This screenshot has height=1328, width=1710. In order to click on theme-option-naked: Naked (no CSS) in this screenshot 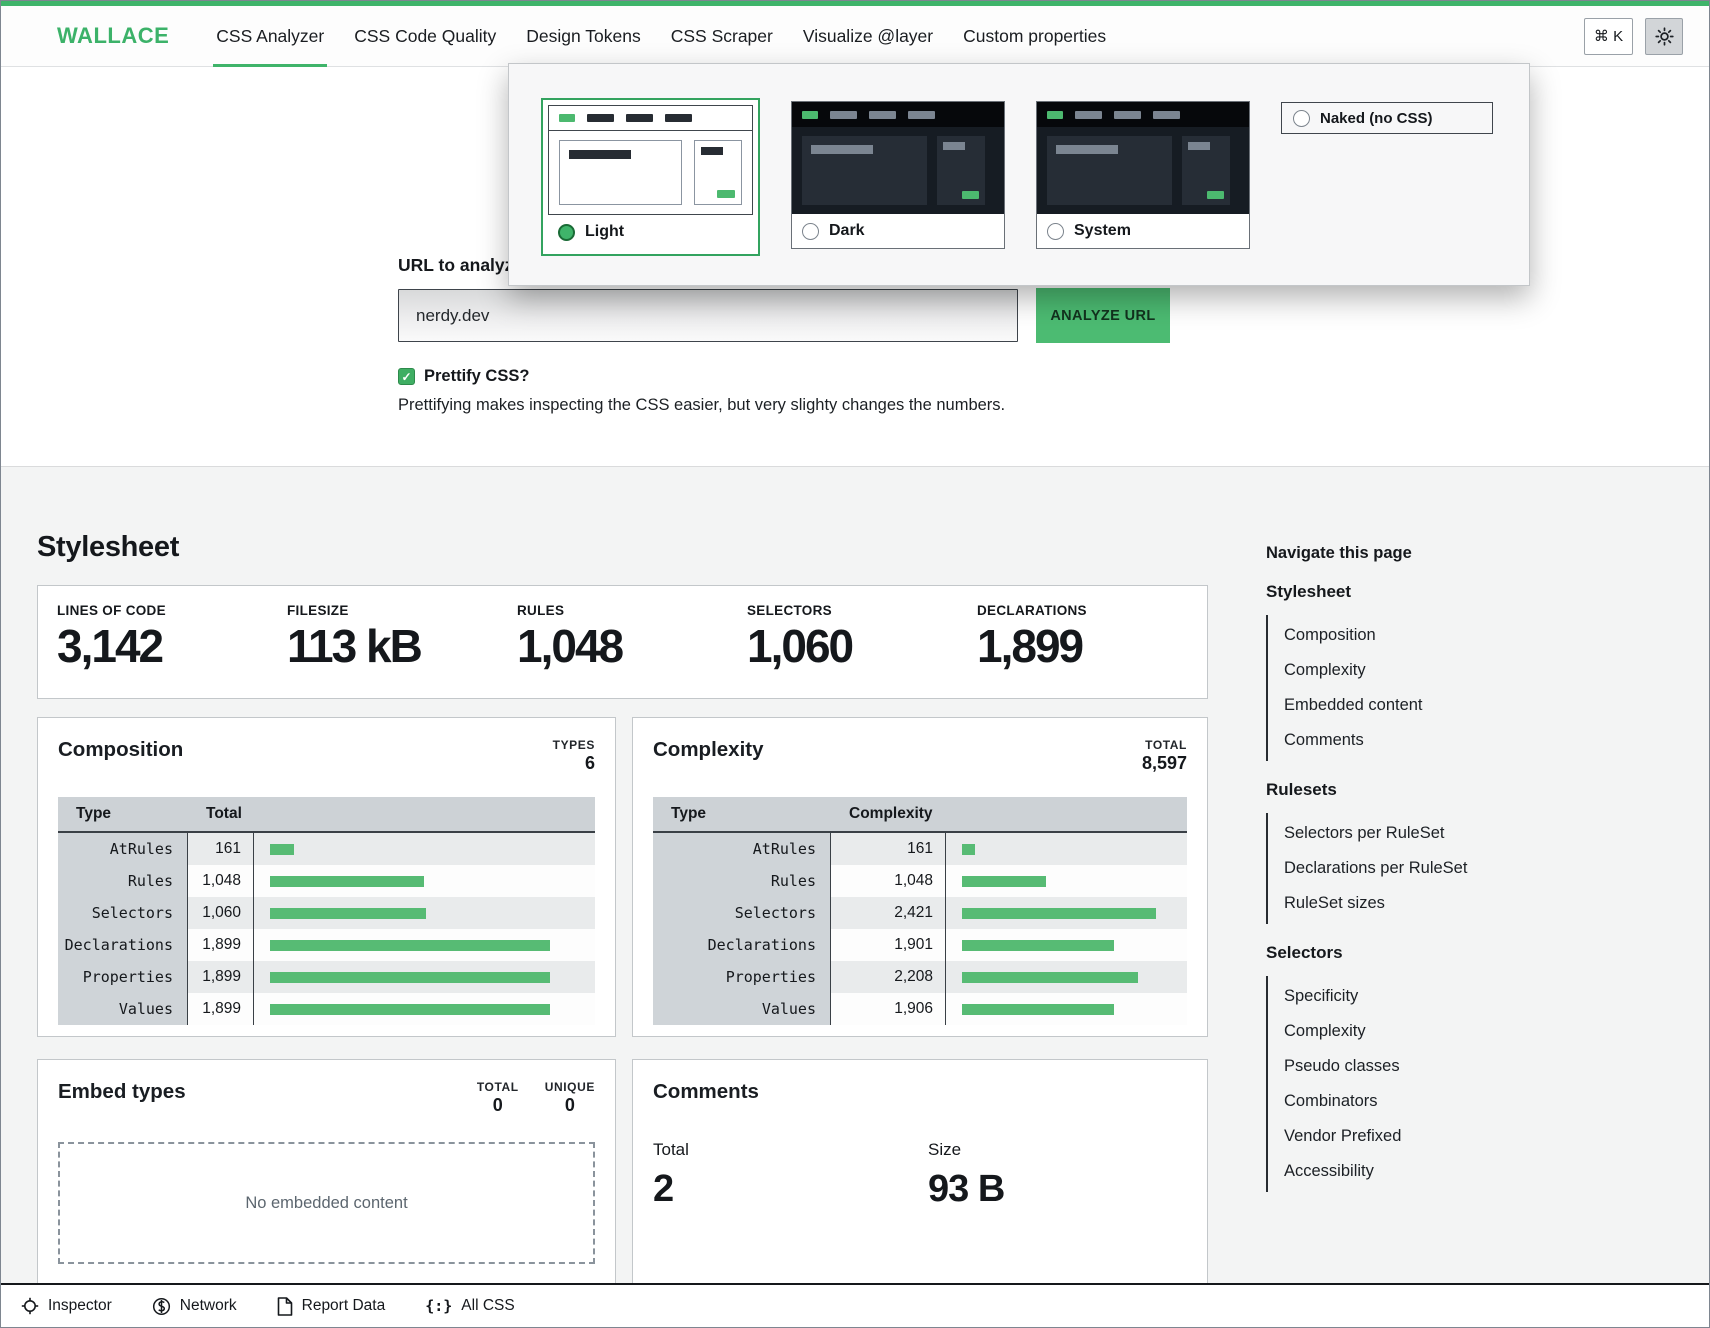, I will do `click(1387, 118)`.